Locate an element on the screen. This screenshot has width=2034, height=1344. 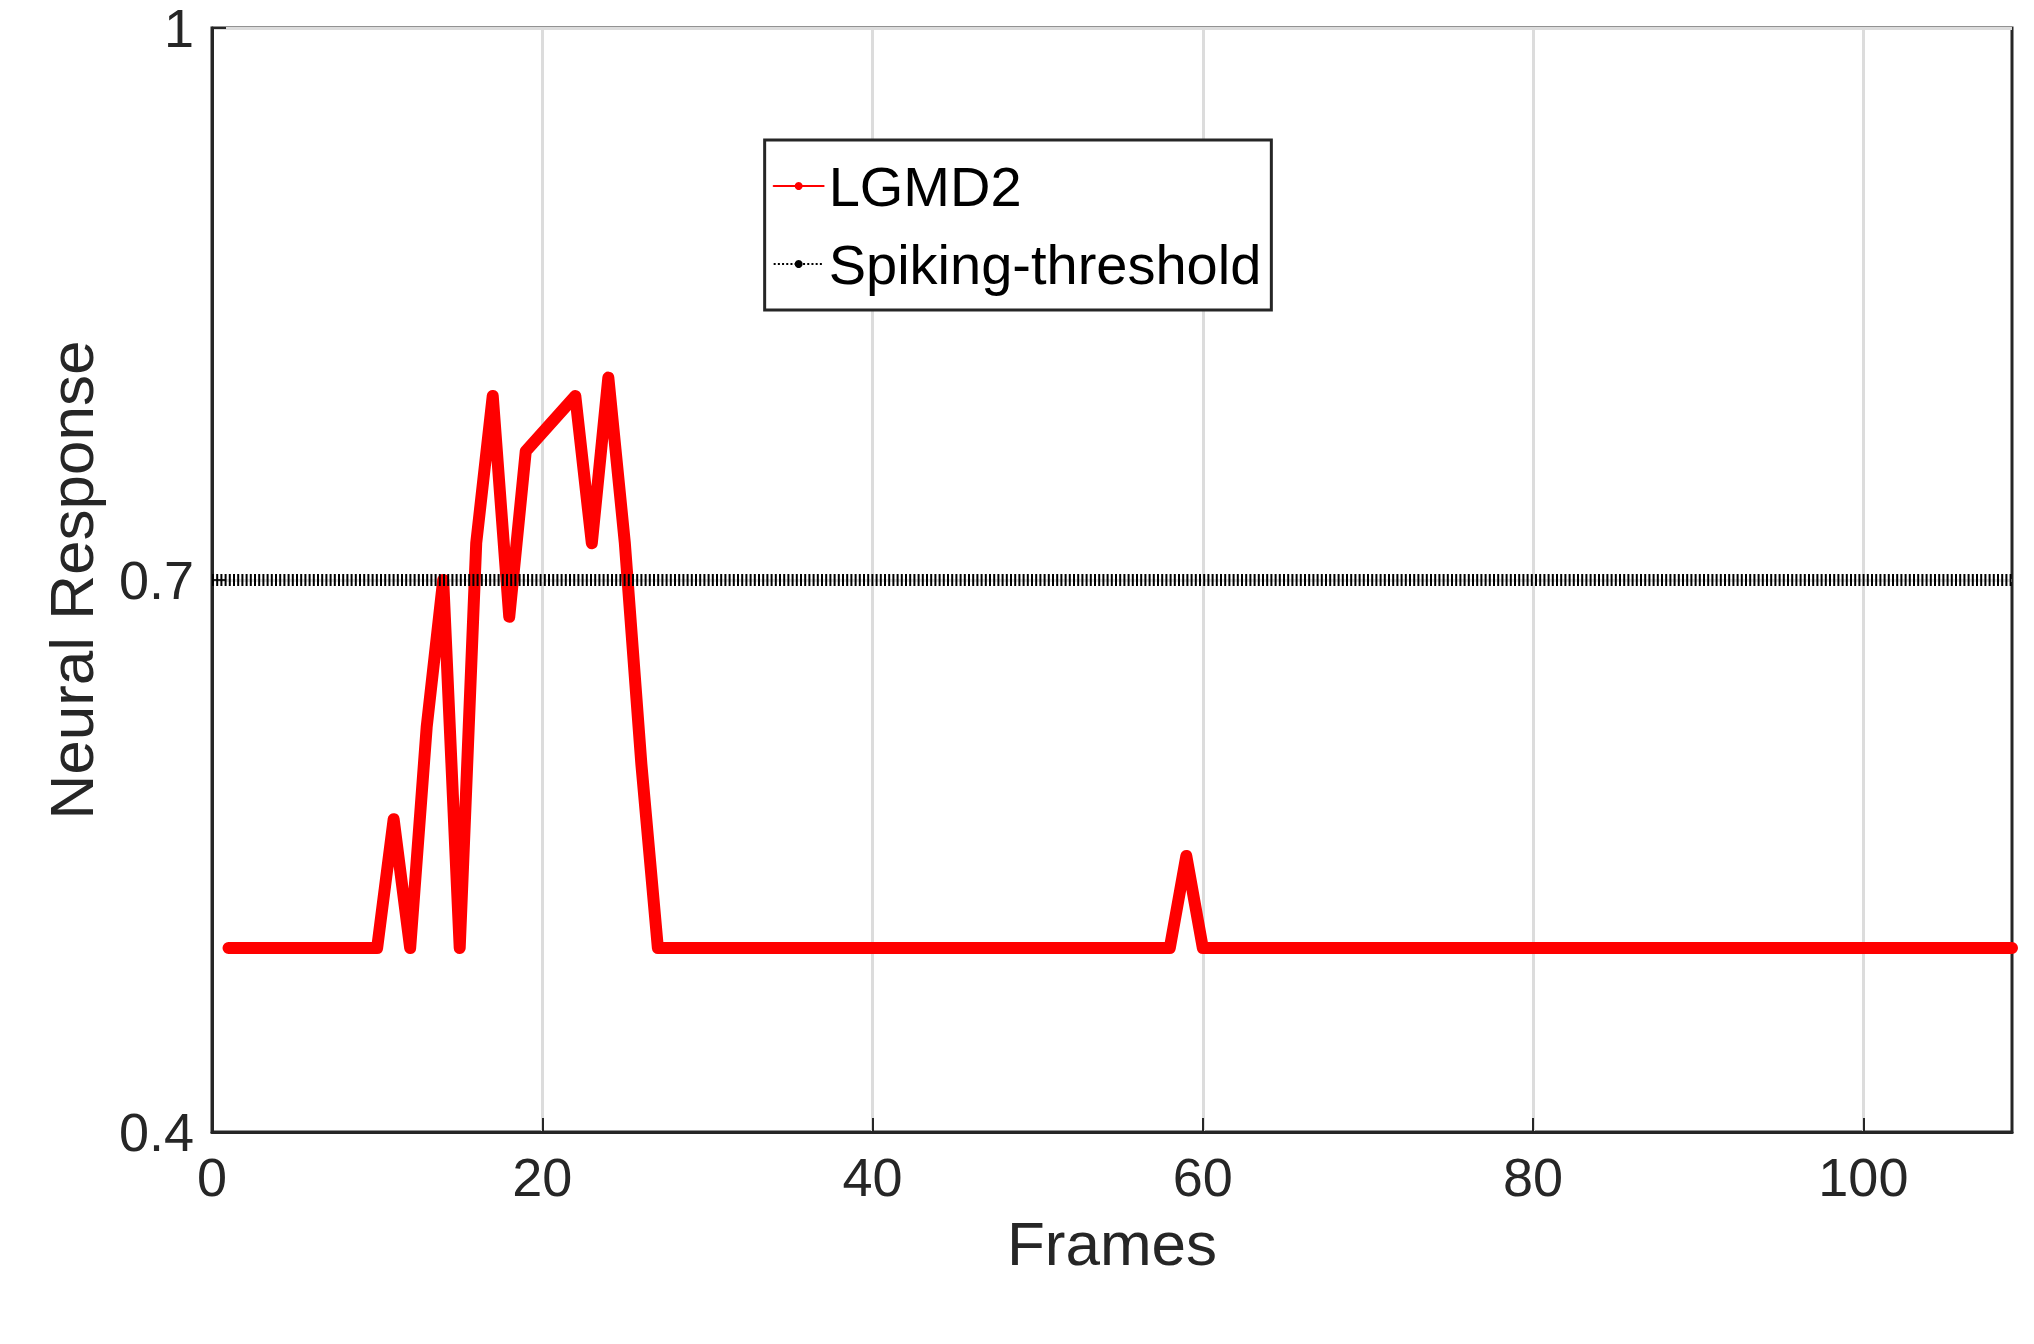
y-tick-label: 1 is located at coordinates (178, 29).